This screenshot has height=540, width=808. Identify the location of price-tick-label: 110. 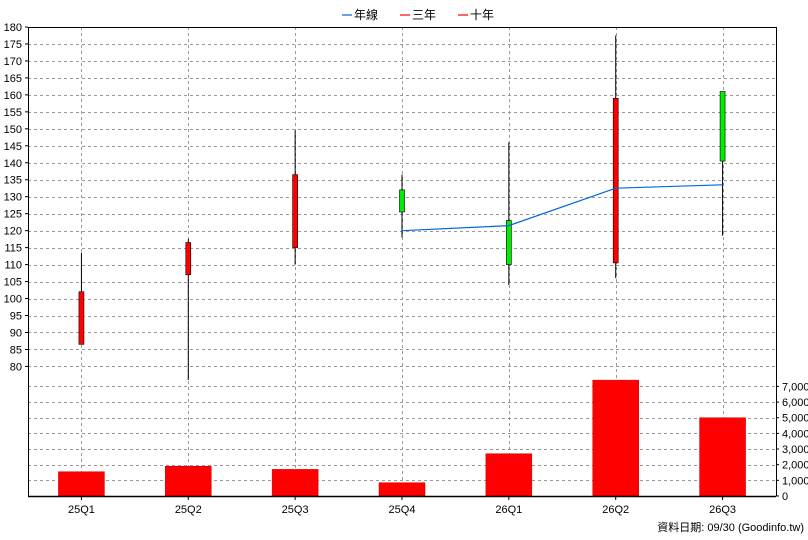
(13, 266).